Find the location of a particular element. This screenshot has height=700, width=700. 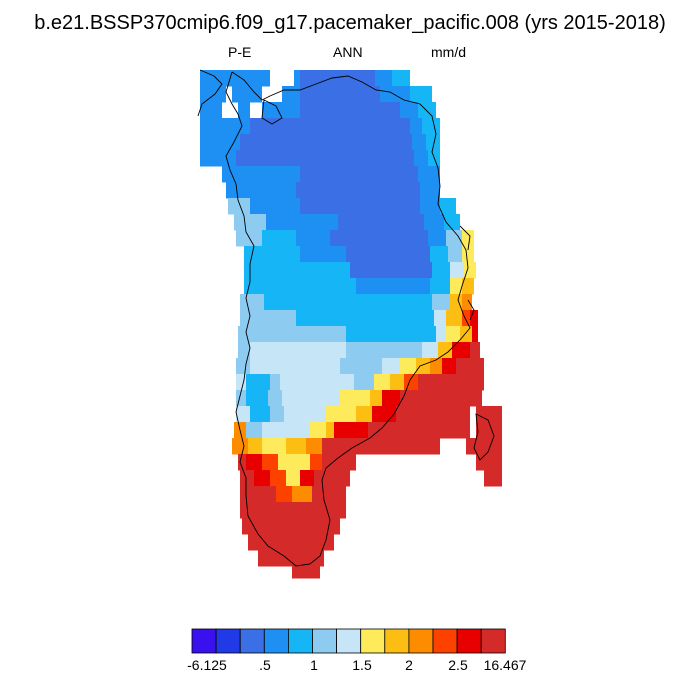

colorbar-tick-label: -6.125 is located at coordinates (207, 665).